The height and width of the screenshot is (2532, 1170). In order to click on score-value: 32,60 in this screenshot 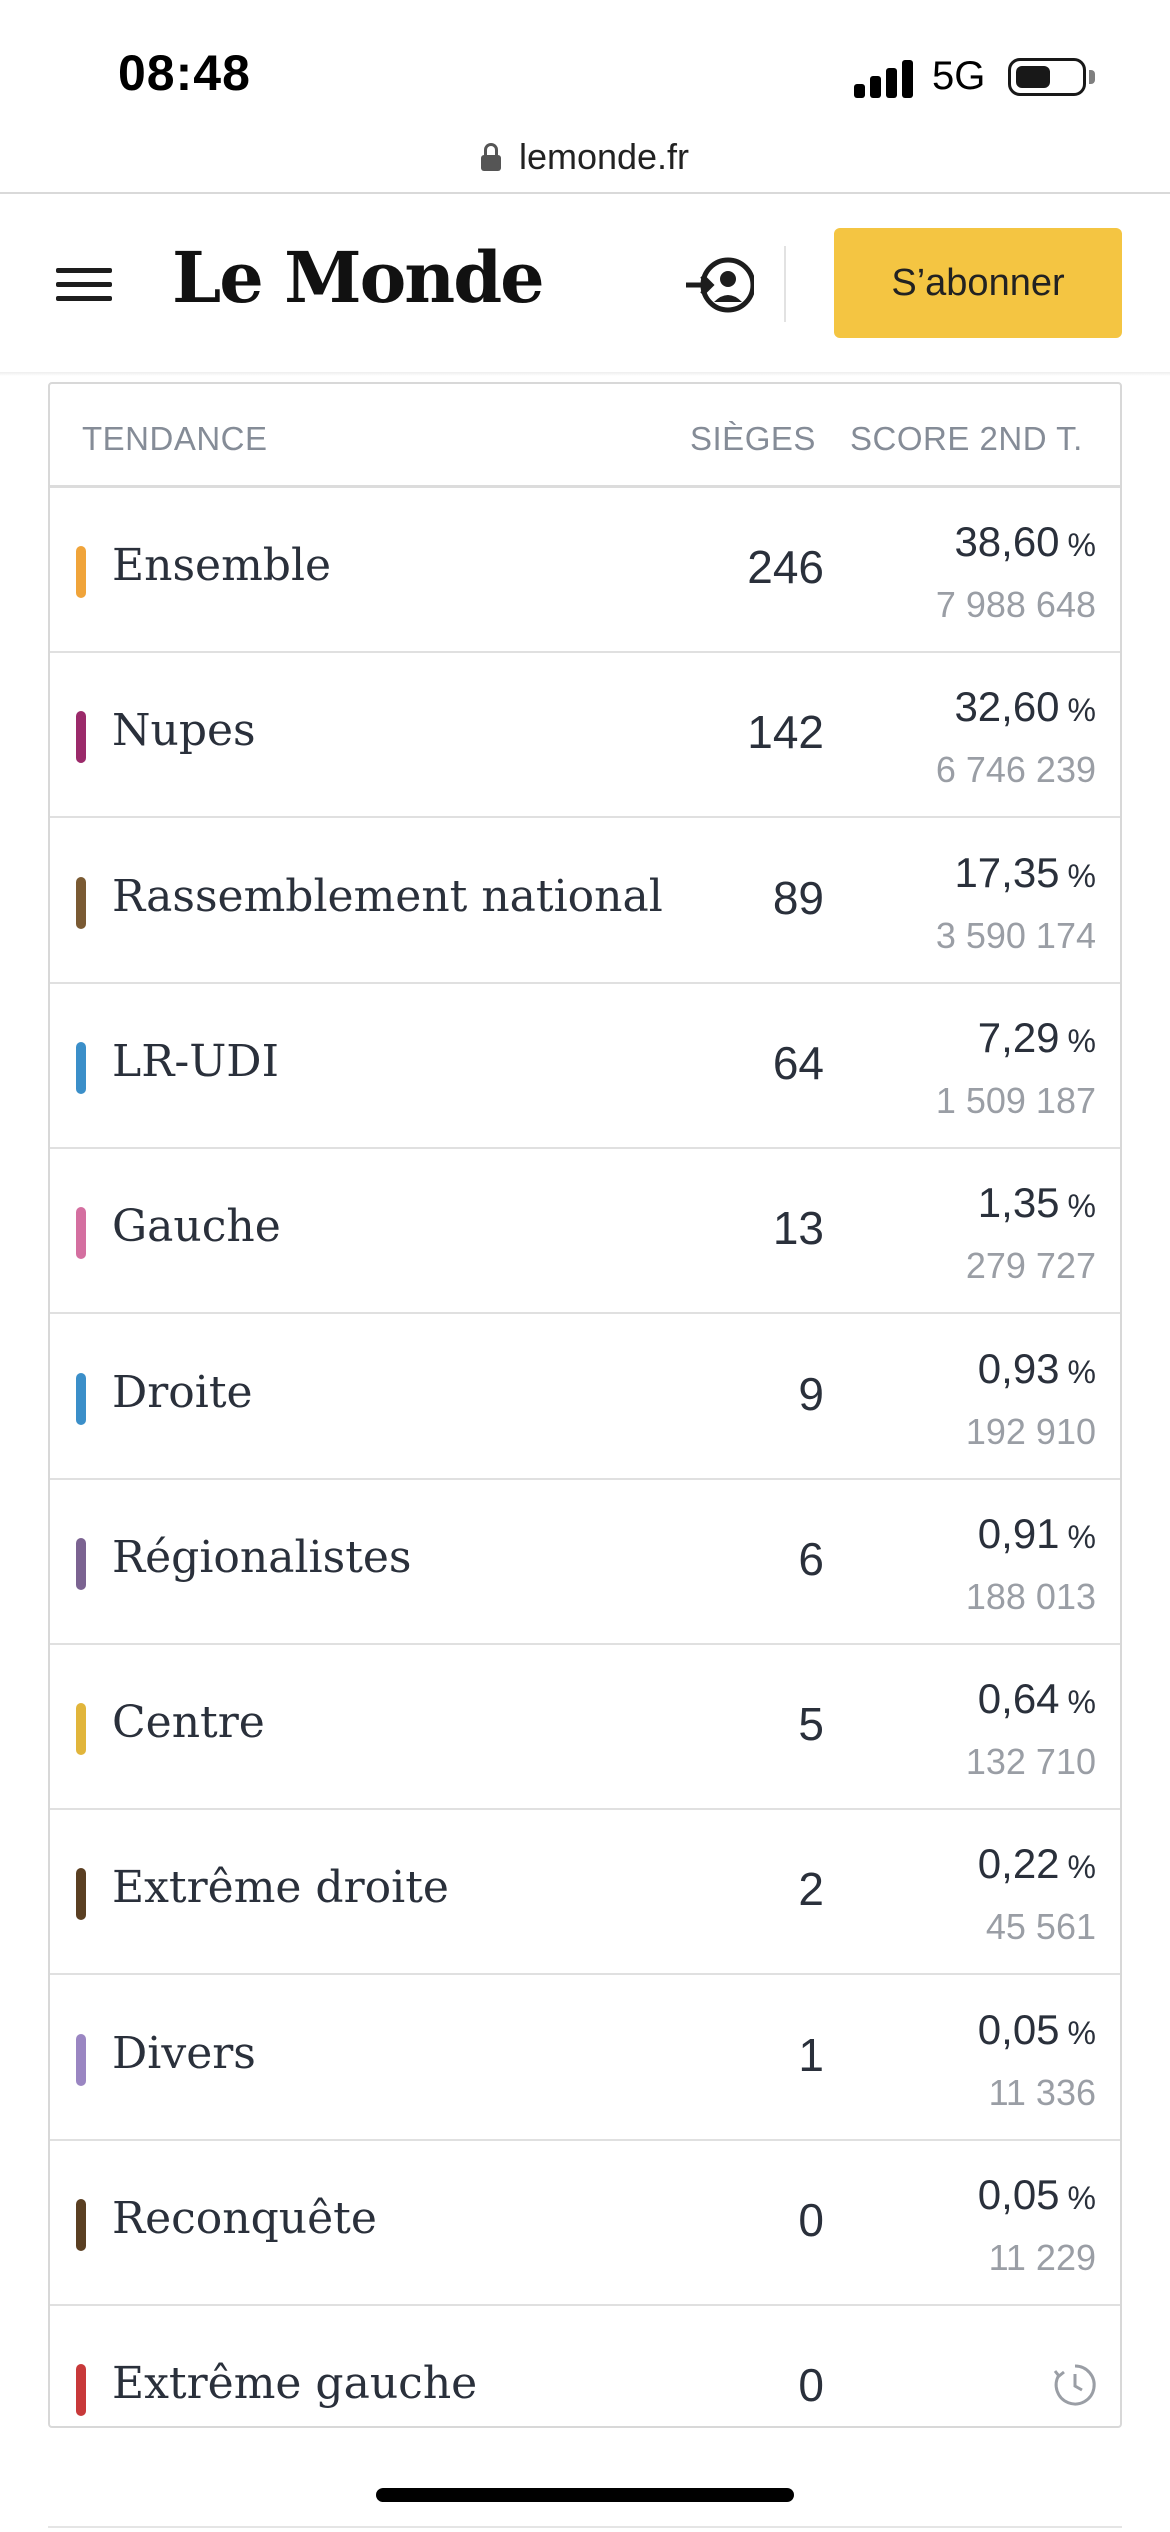, I will do `click(1007, 707)`.